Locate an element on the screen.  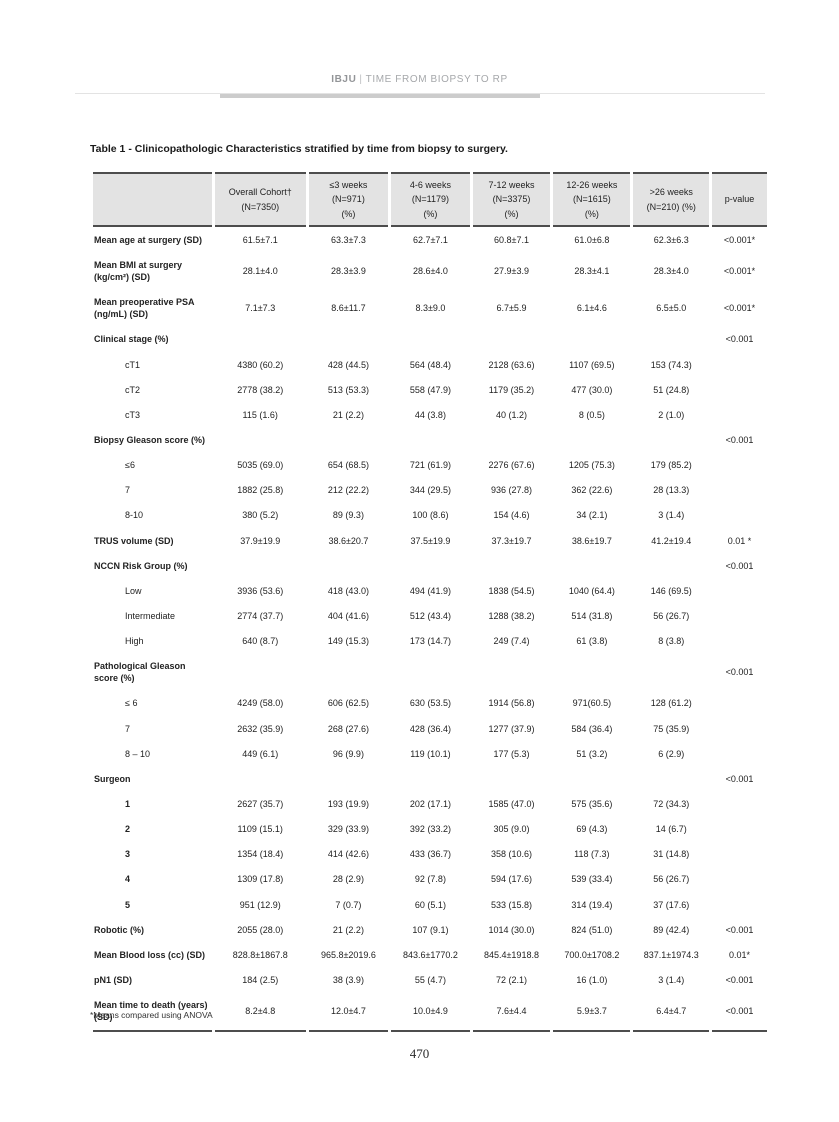
row-label: cT1 is located at coordinates (133, 364).